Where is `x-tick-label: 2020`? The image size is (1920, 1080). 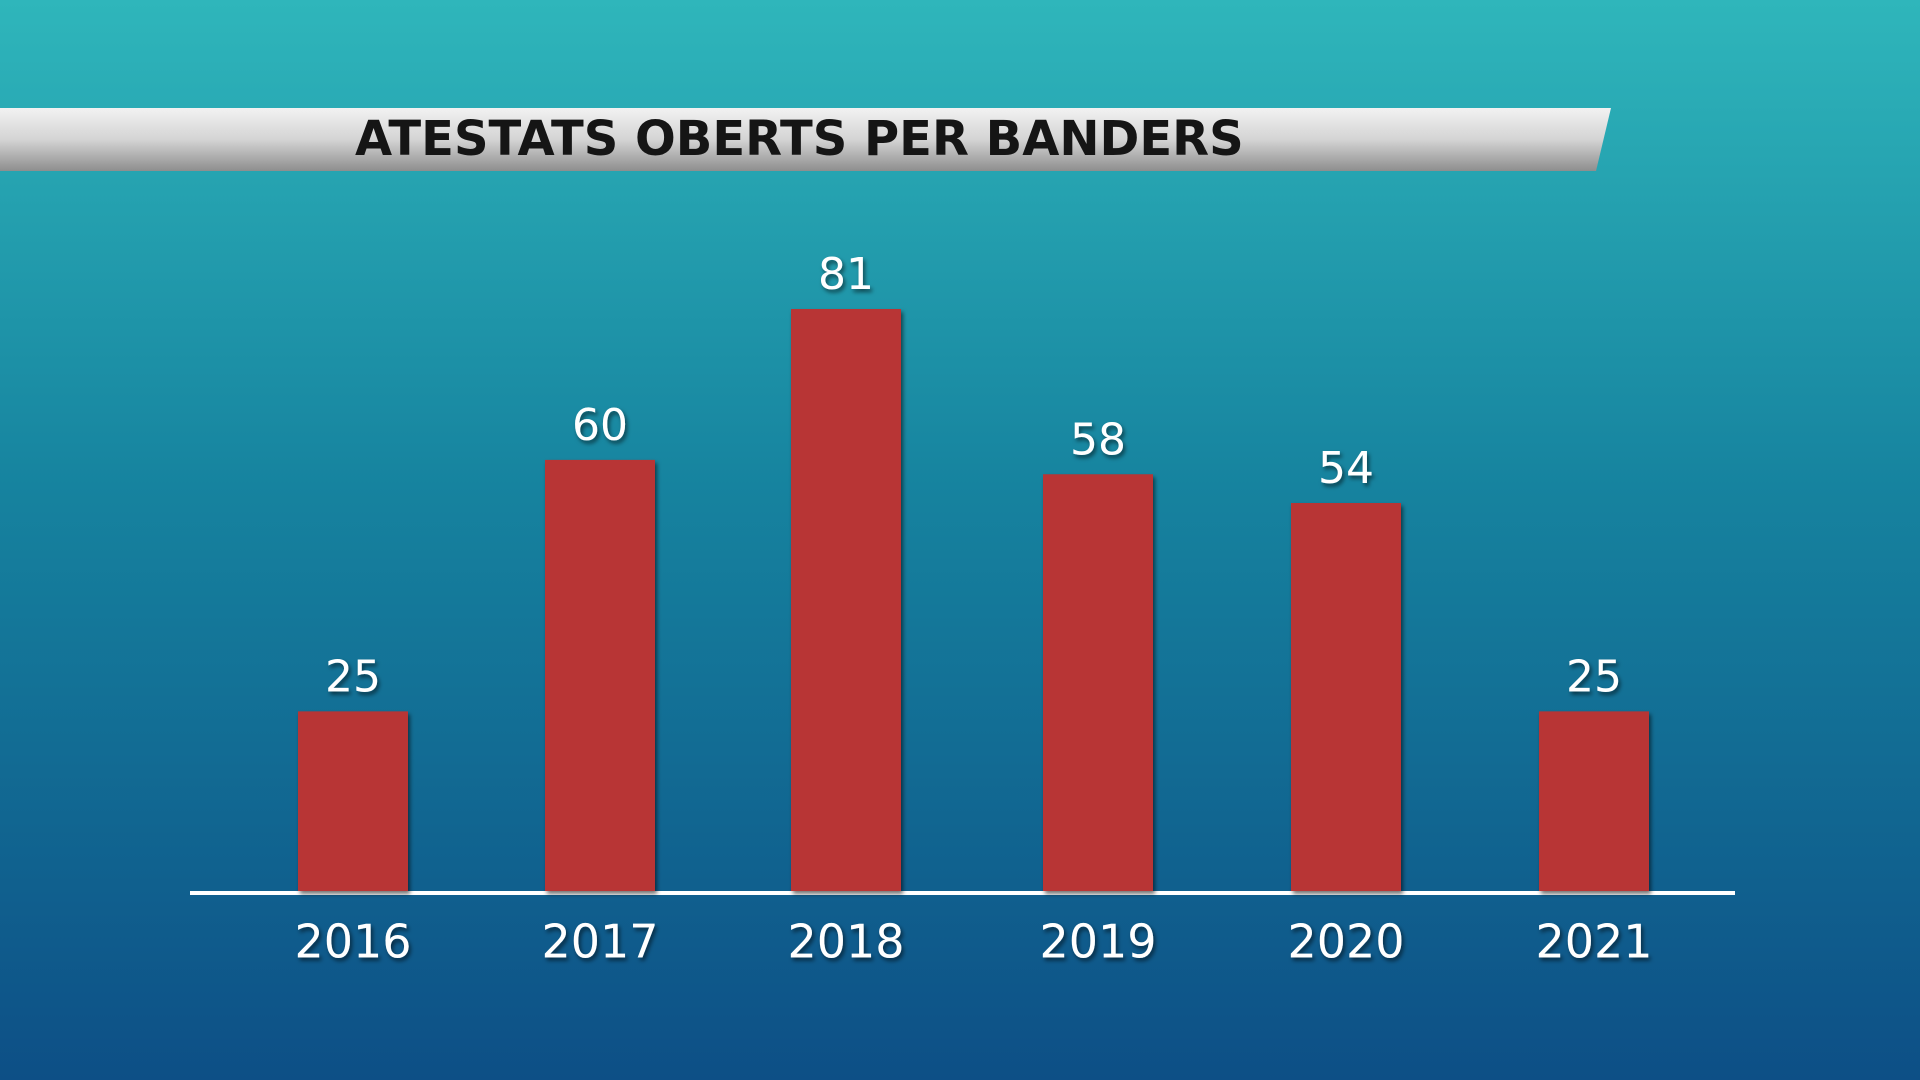 x-tick-label: 2020 is located at coordinates (1345, 942).